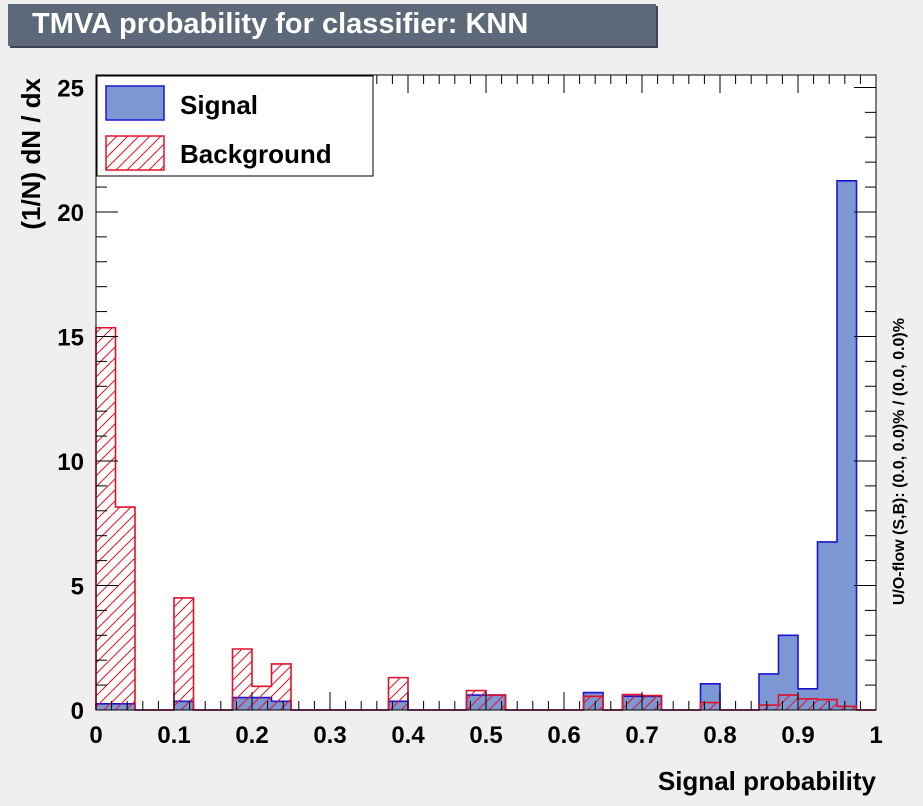 Image resolution: width=923 pixels, height=806 pixels. What do you see at coordinates (251, 735) in the screenshot?
I see `x-tick-label: 0.2` at bounding box center [251, 735].